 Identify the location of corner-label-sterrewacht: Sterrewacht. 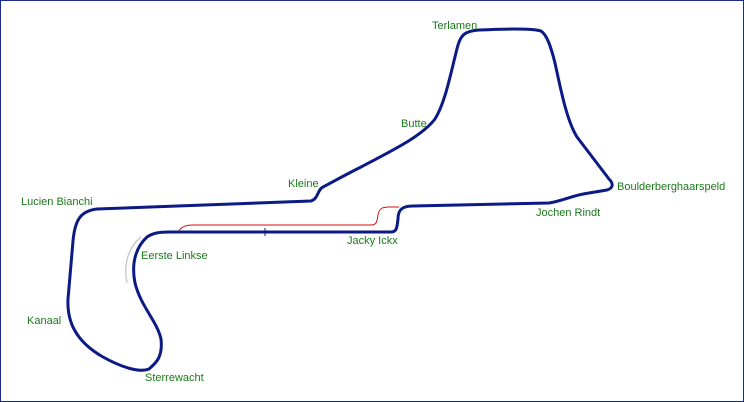
(174, 378).